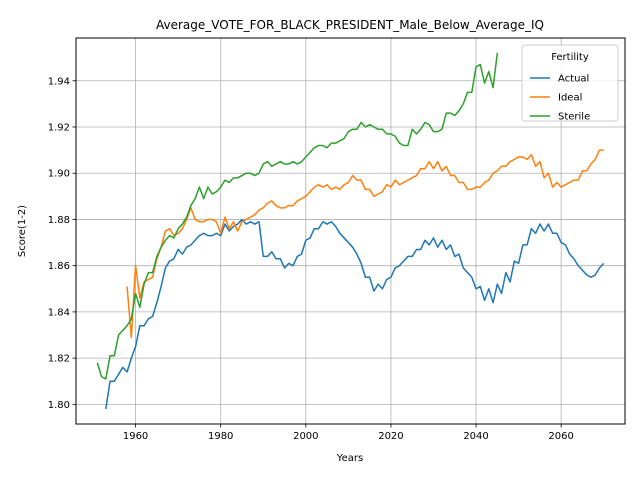 The image size is (640, 480). I want to click on y-tick-label: 1.92, so click(59, 127).